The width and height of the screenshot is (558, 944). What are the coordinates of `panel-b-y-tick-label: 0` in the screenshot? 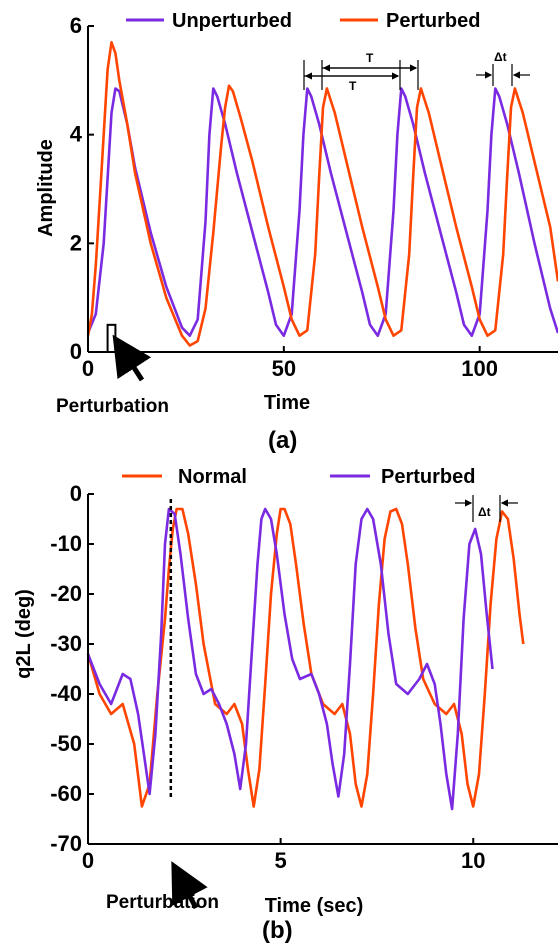 It's located at (76, 493).